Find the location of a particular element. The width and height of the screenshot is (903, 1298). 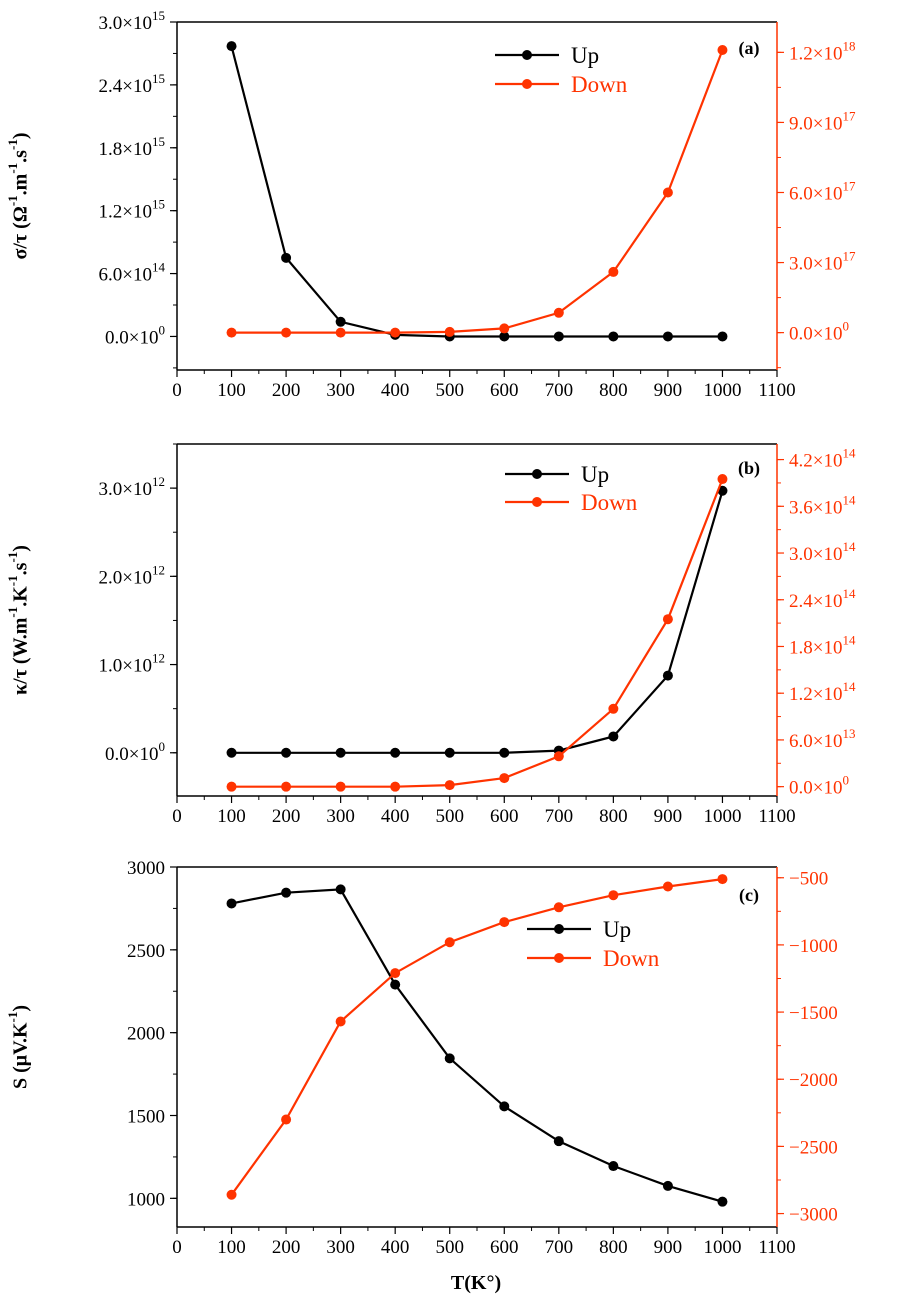

left-tick-label: 1.0×10¹² is located at coordinates (132, 664).